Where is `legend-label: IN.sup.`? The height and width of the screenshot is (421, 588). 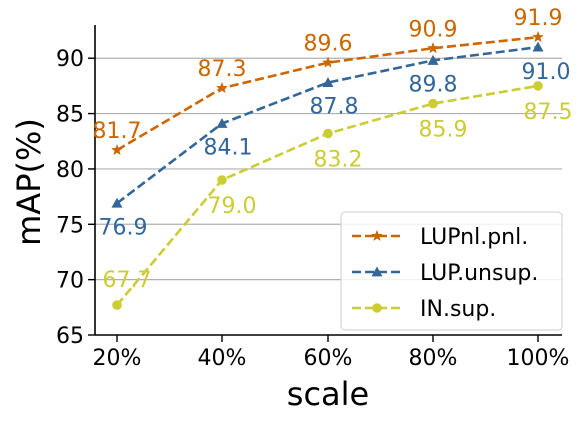 legend-label: IN.sup. is located at coordinates (458, 309).